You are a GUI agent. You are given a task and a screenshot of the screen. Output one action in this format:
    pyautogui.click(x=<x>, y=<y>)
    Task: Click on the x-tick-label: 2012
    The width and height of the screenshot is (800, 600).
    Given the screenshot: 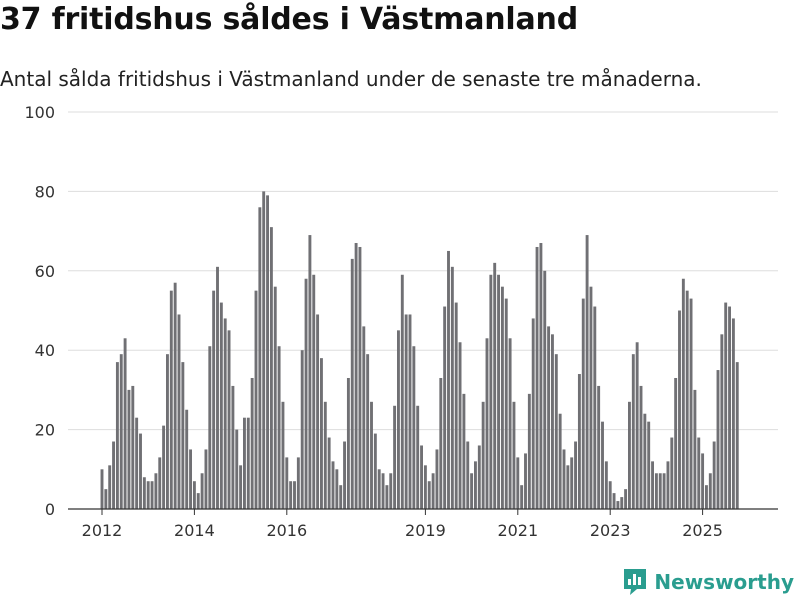 What is the action you would take?
    pyautogui.click(x=102, y=530)
    